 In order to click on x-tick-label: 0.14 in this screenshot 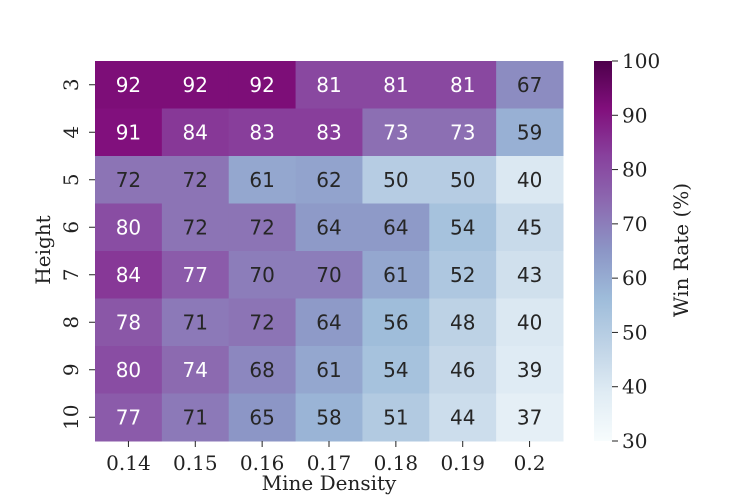, I will do `click(128, 463)`.